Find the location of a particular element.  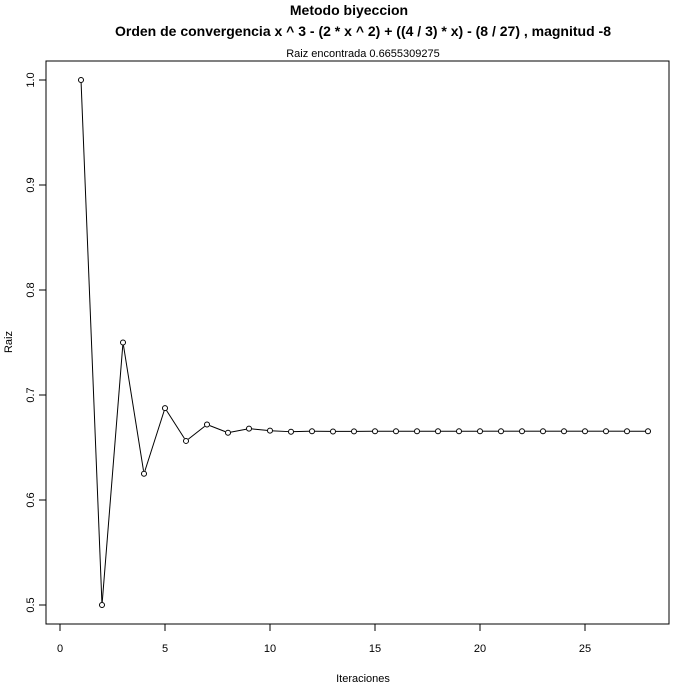

x-tick-label: 5 is located at coordinates (165, 649).